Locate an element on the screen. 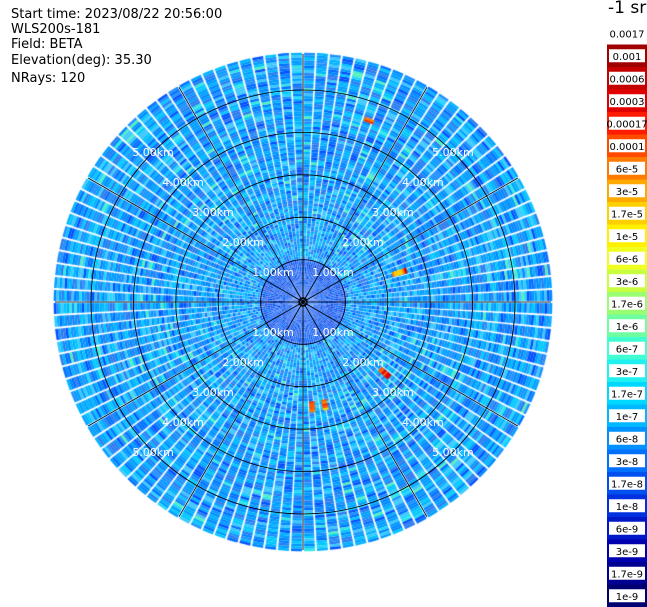 The height and width of the screenshot is (607, 647). colorbar-tick-label: 6e-7 is located at coordinates (627, 349).